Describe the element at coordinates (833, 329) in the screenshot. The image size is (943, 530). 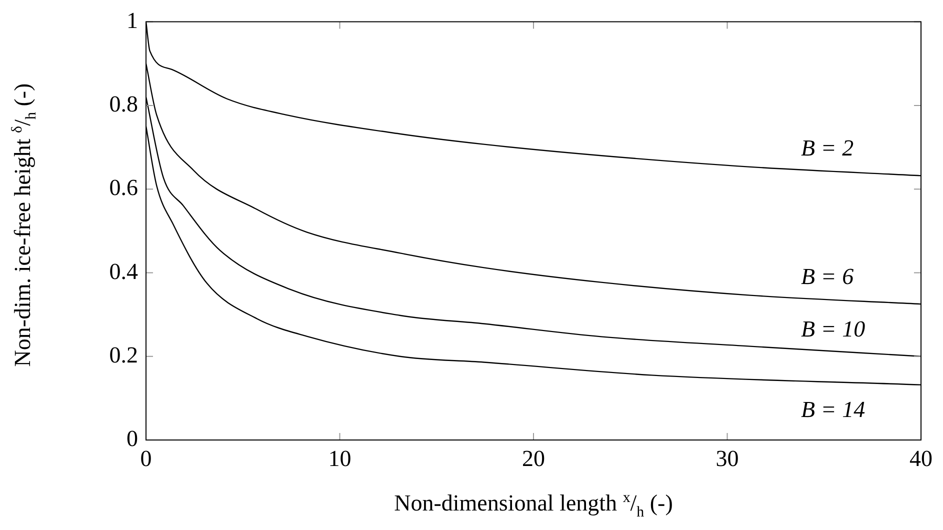
I see `series-label: B = 10` at that location.